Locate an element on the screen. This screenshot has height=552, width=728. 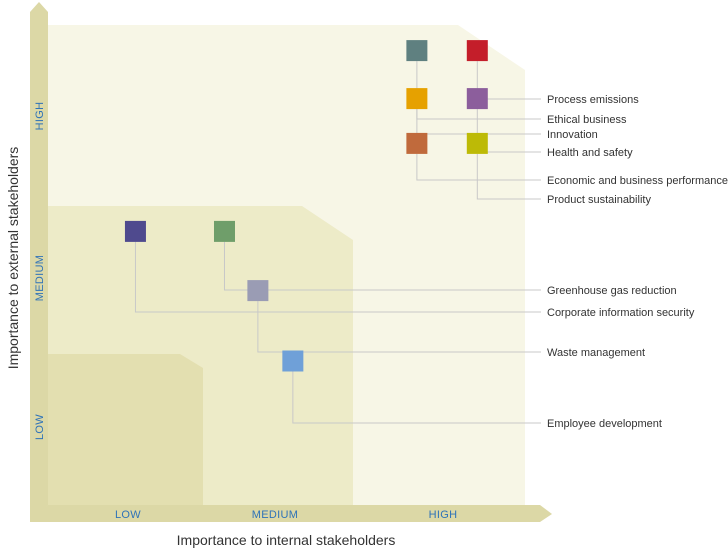
label-product-sustainability: Product sustainability is located at coordinates (599, 200).